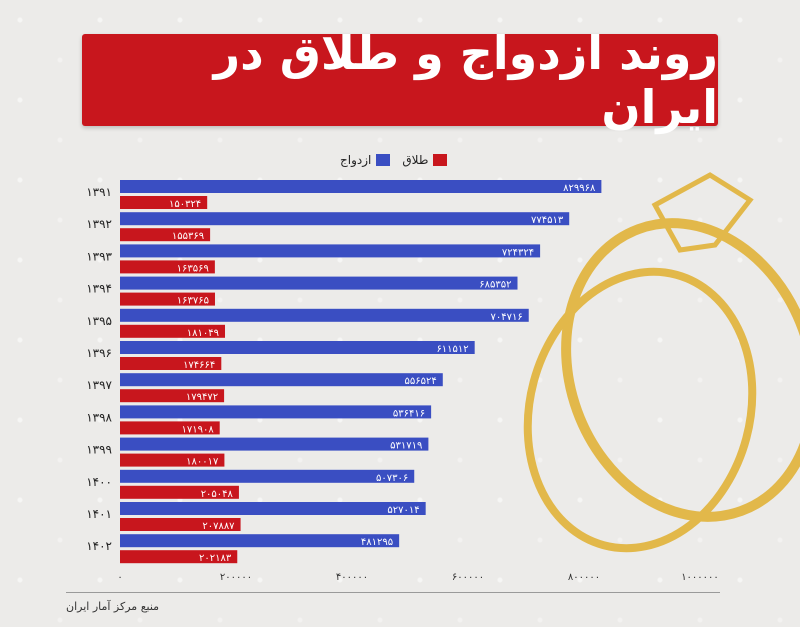 This screenshot has height=627, width=800. I want to click on category-label: ۱۳۹۶, so click(99, 353).